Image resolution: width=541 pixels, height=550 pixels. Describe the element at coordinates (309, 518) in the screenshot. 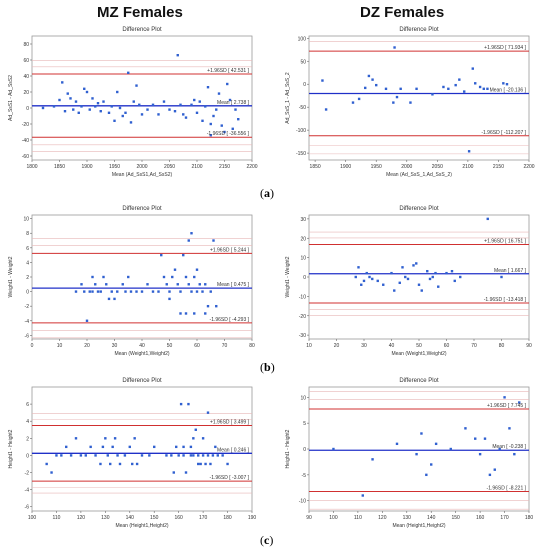

I see `x-tick-label: 90` at that location.